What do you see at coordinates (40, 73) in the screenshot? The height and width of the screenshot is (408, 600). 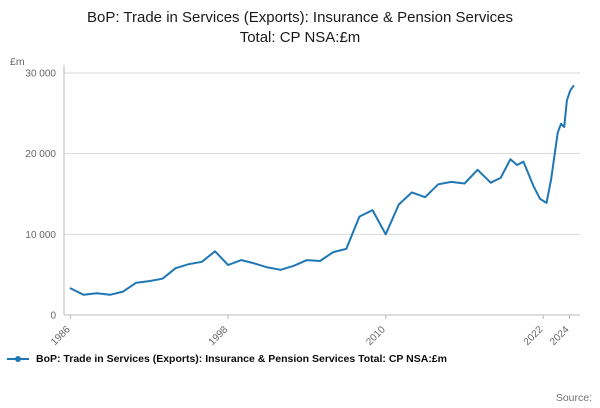 I see `y-tick-label: 30 000` at bounding box center [40, 73].